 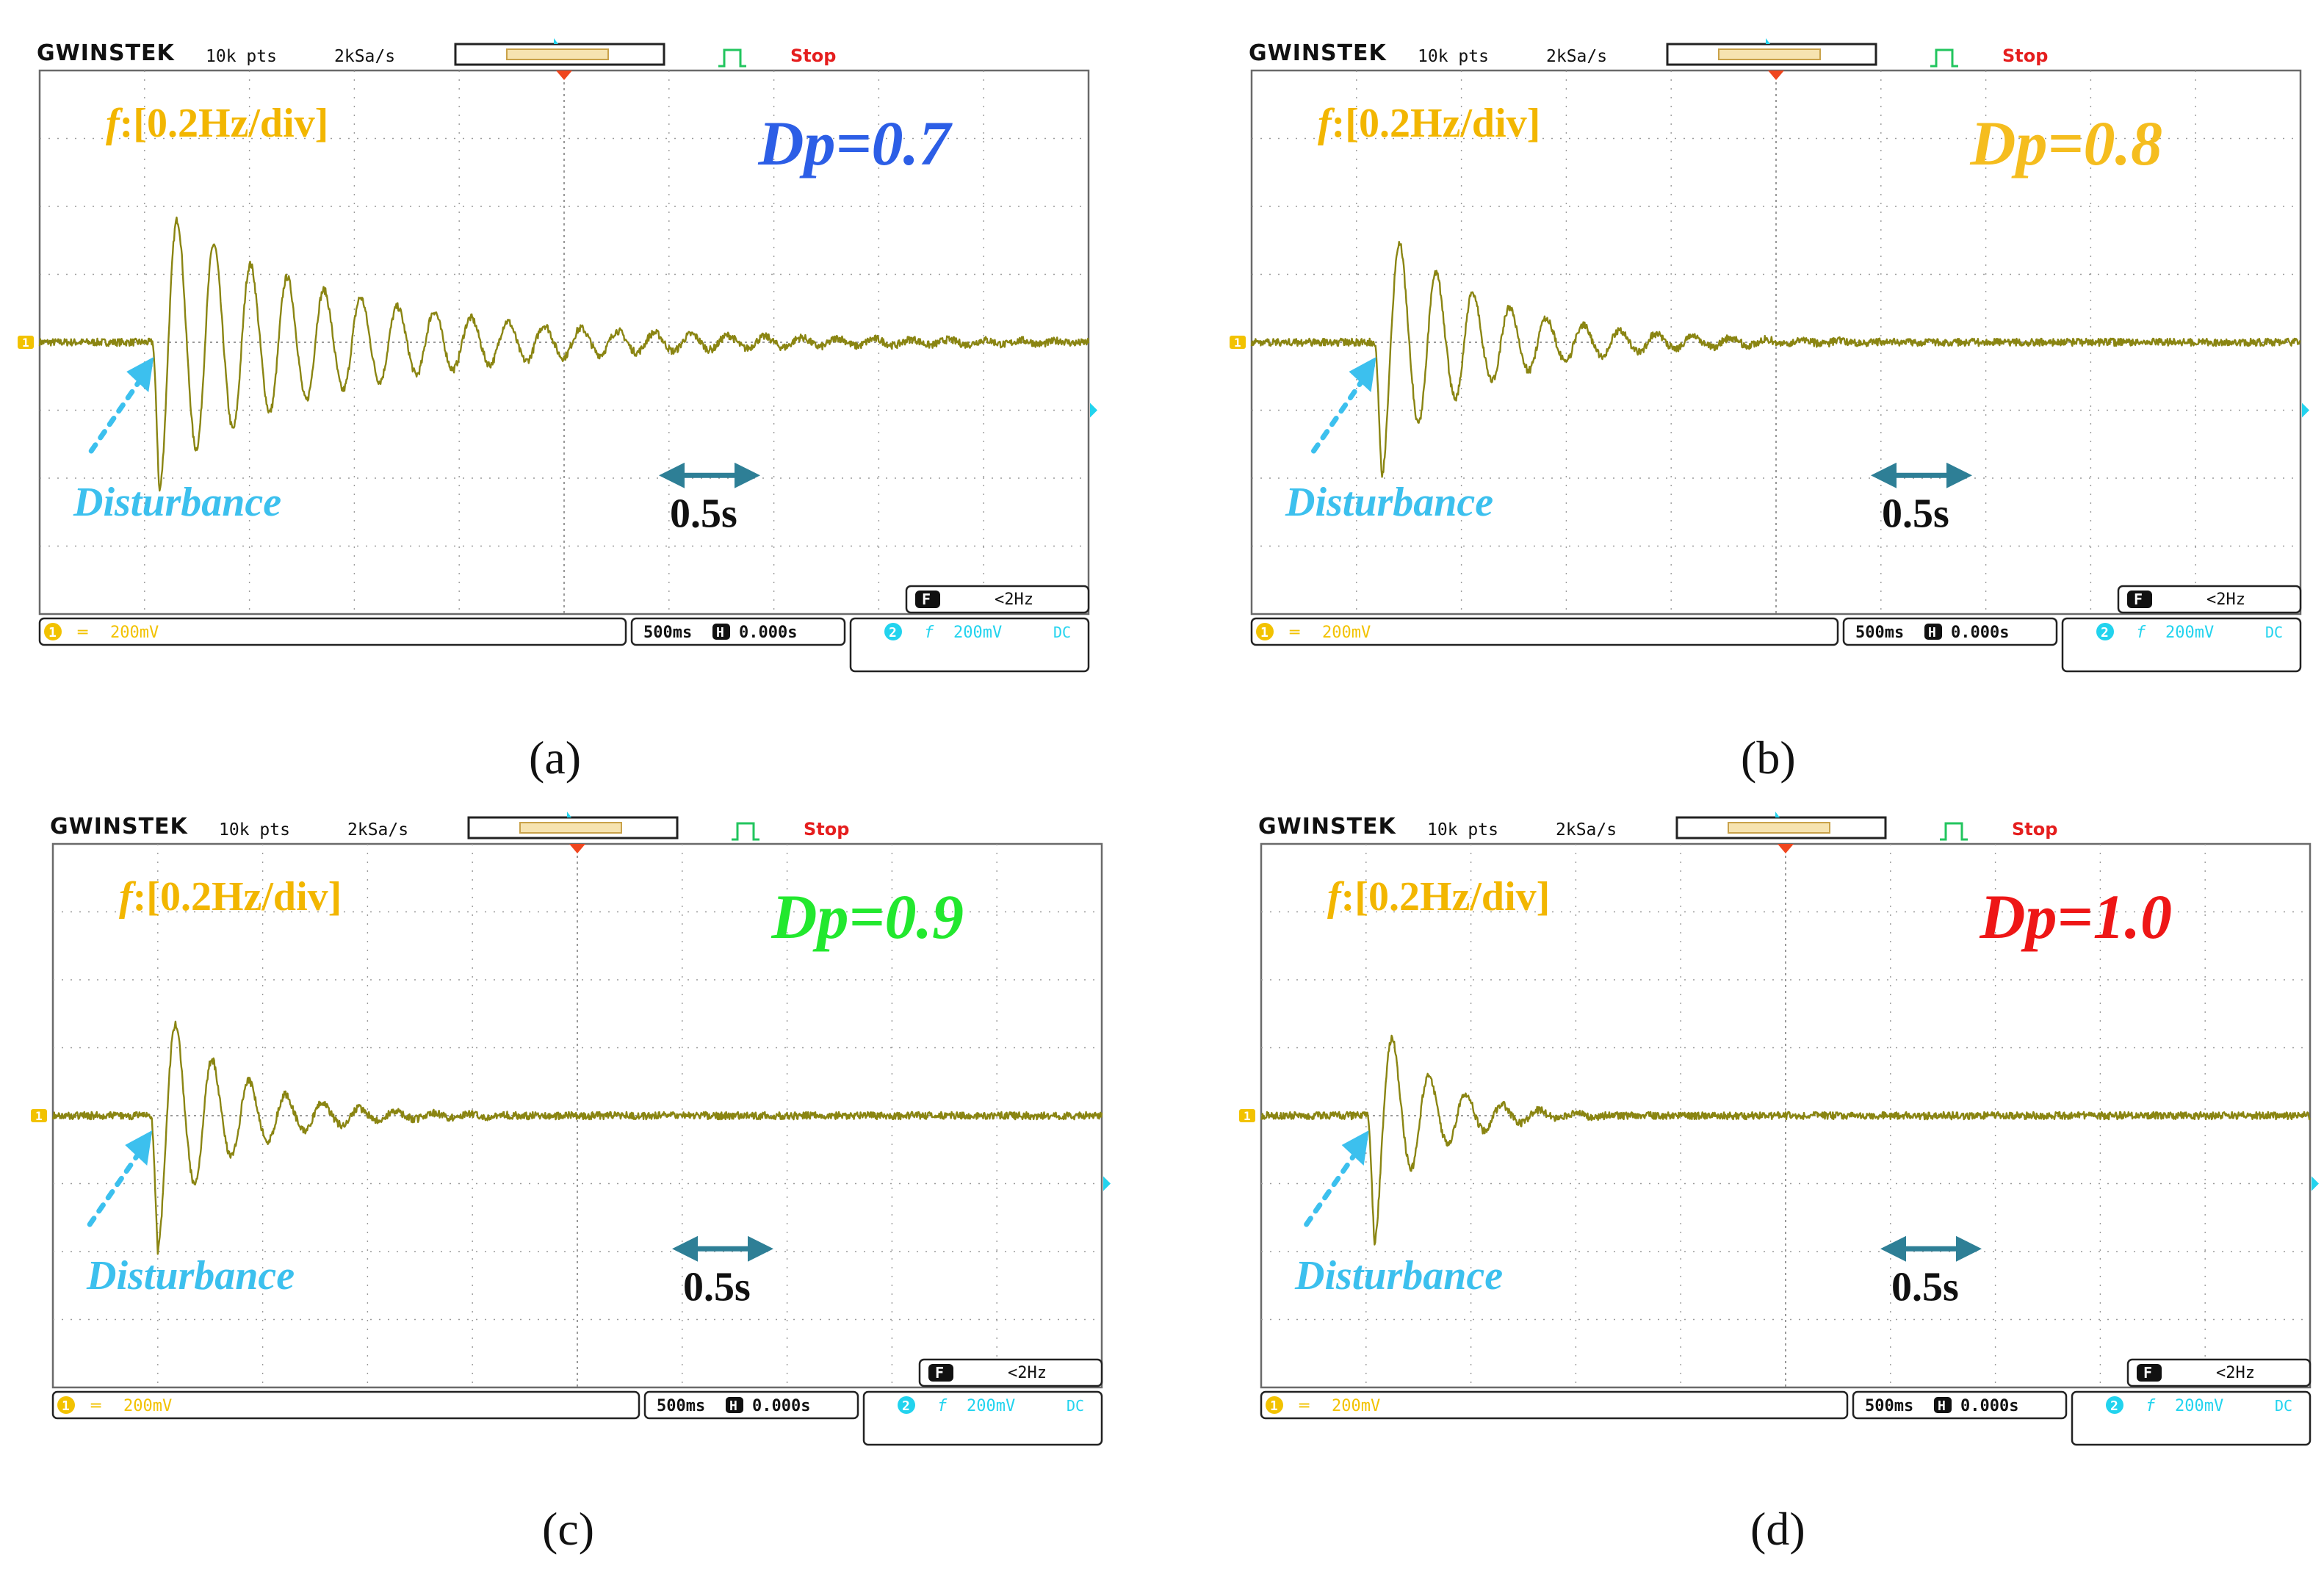 What do you see at coordinates (751, 1405) in the screenshot?
I see `timebase-box` at bounding box center [751, 1405].